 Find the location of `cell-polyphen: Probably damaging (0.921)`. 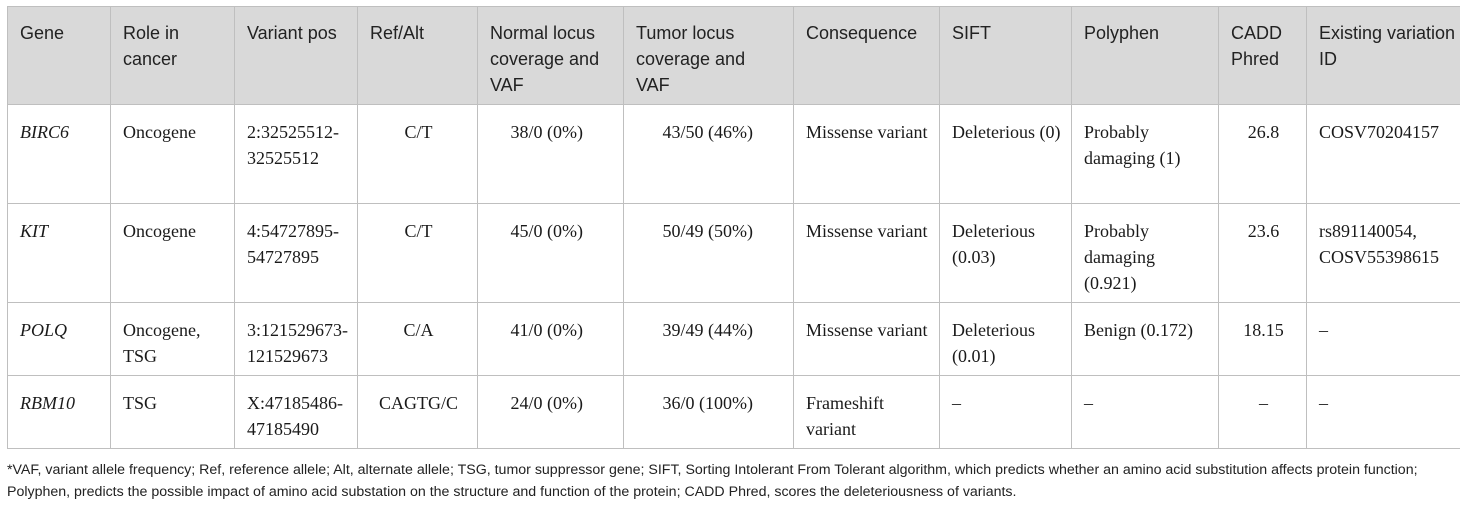

cell-polyphen: Probably damaging (0.921) is located at coordinates (1145, 253).